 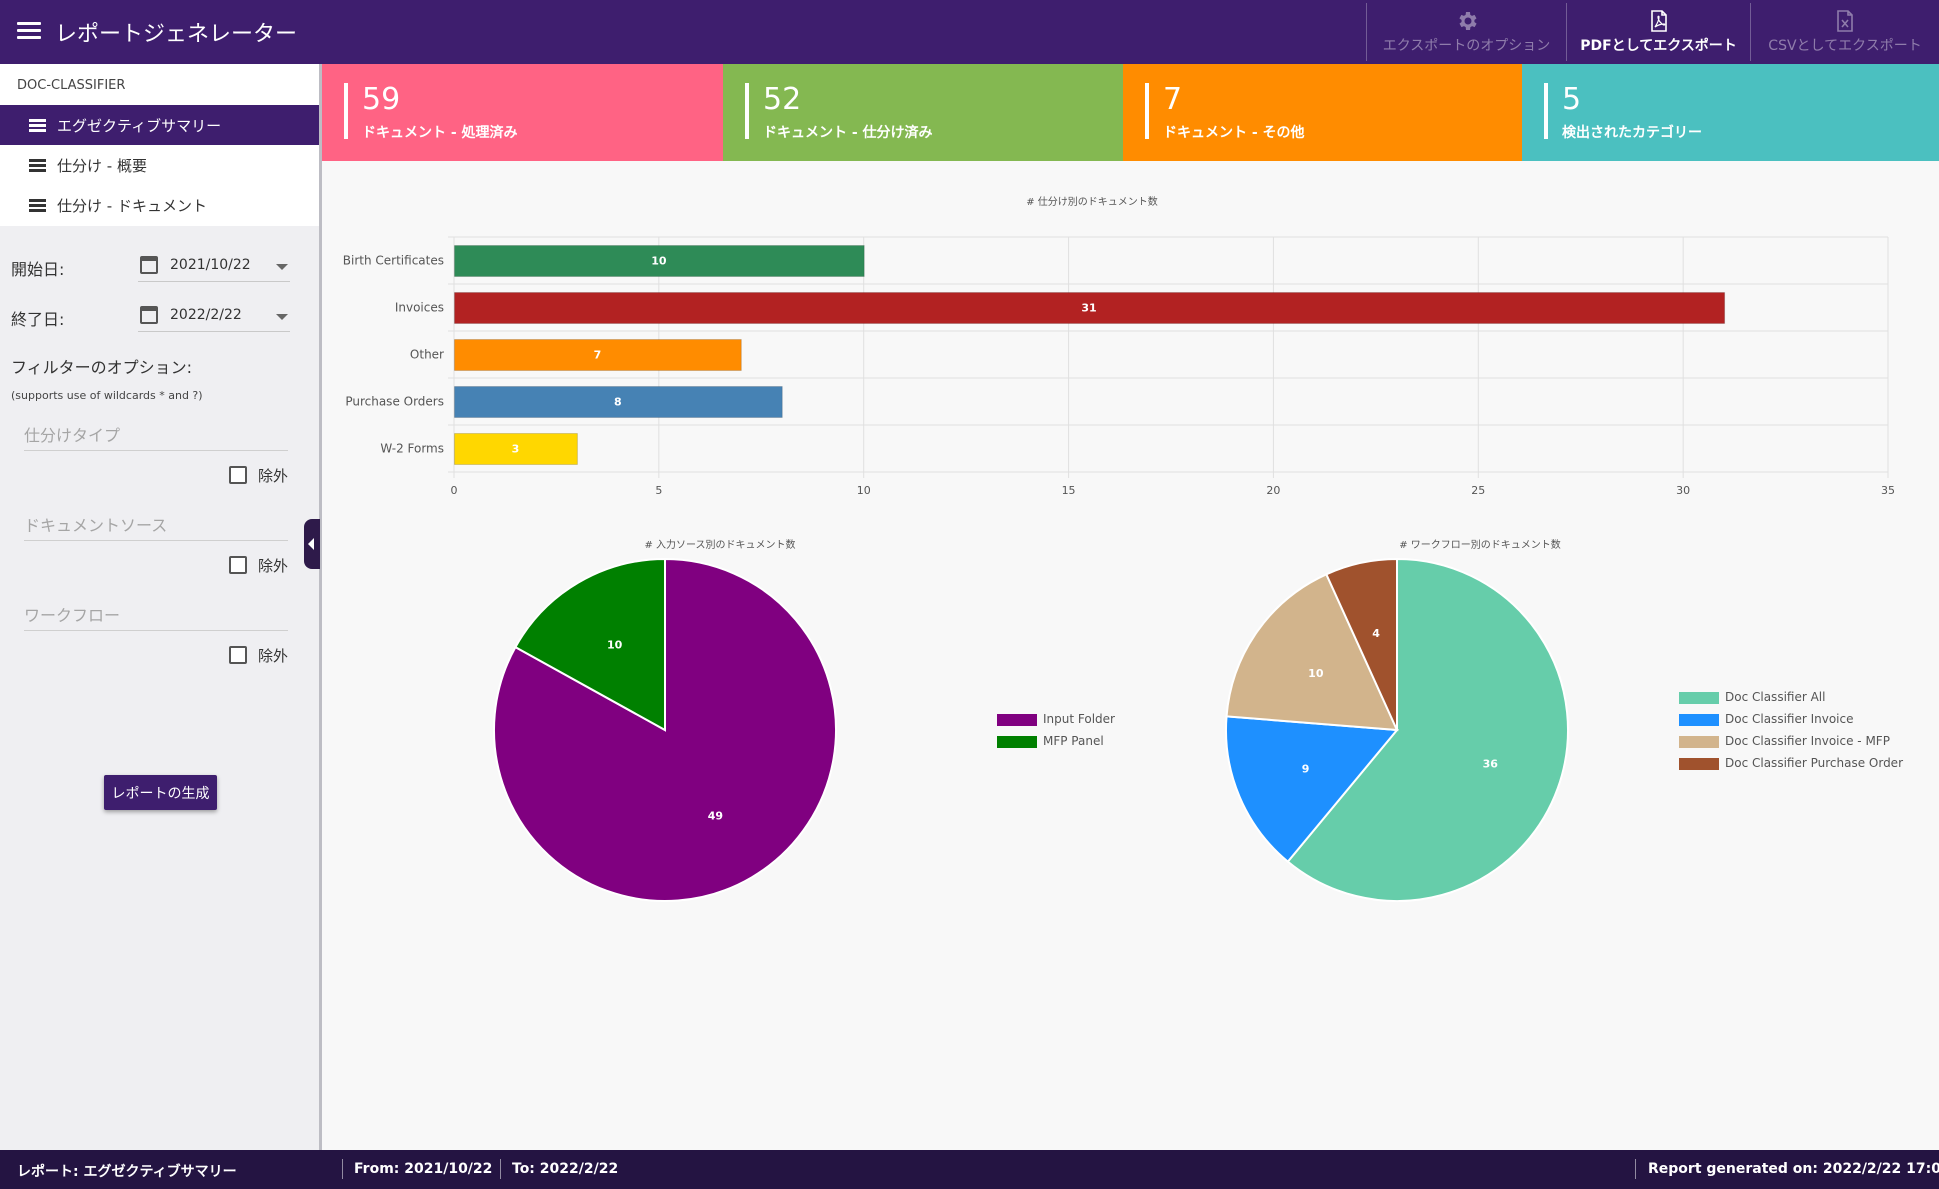 What do you see at coordinates (29, 32) in the screenshot?
I see `menu-icon` at bounding box center [29, 32].